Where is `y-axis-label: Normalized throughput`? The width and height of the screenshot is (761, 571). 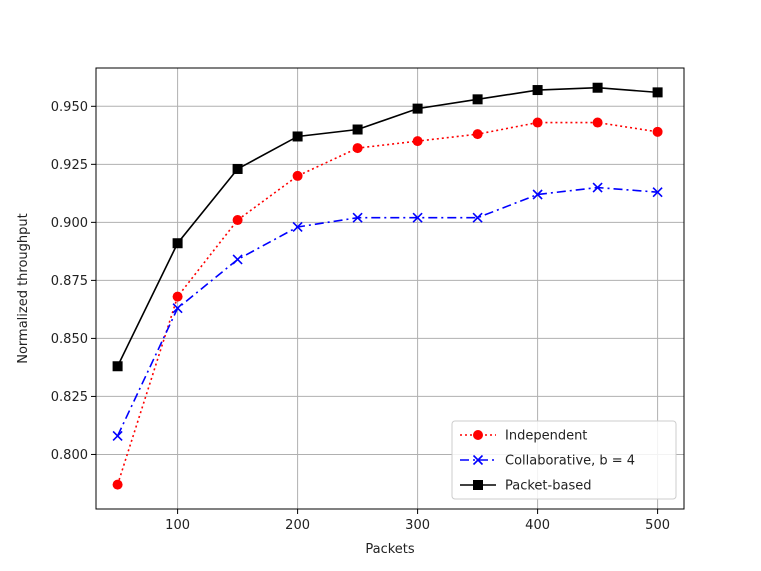
y-axis-label: Normalized throughput is located at coordinates (23, 288).